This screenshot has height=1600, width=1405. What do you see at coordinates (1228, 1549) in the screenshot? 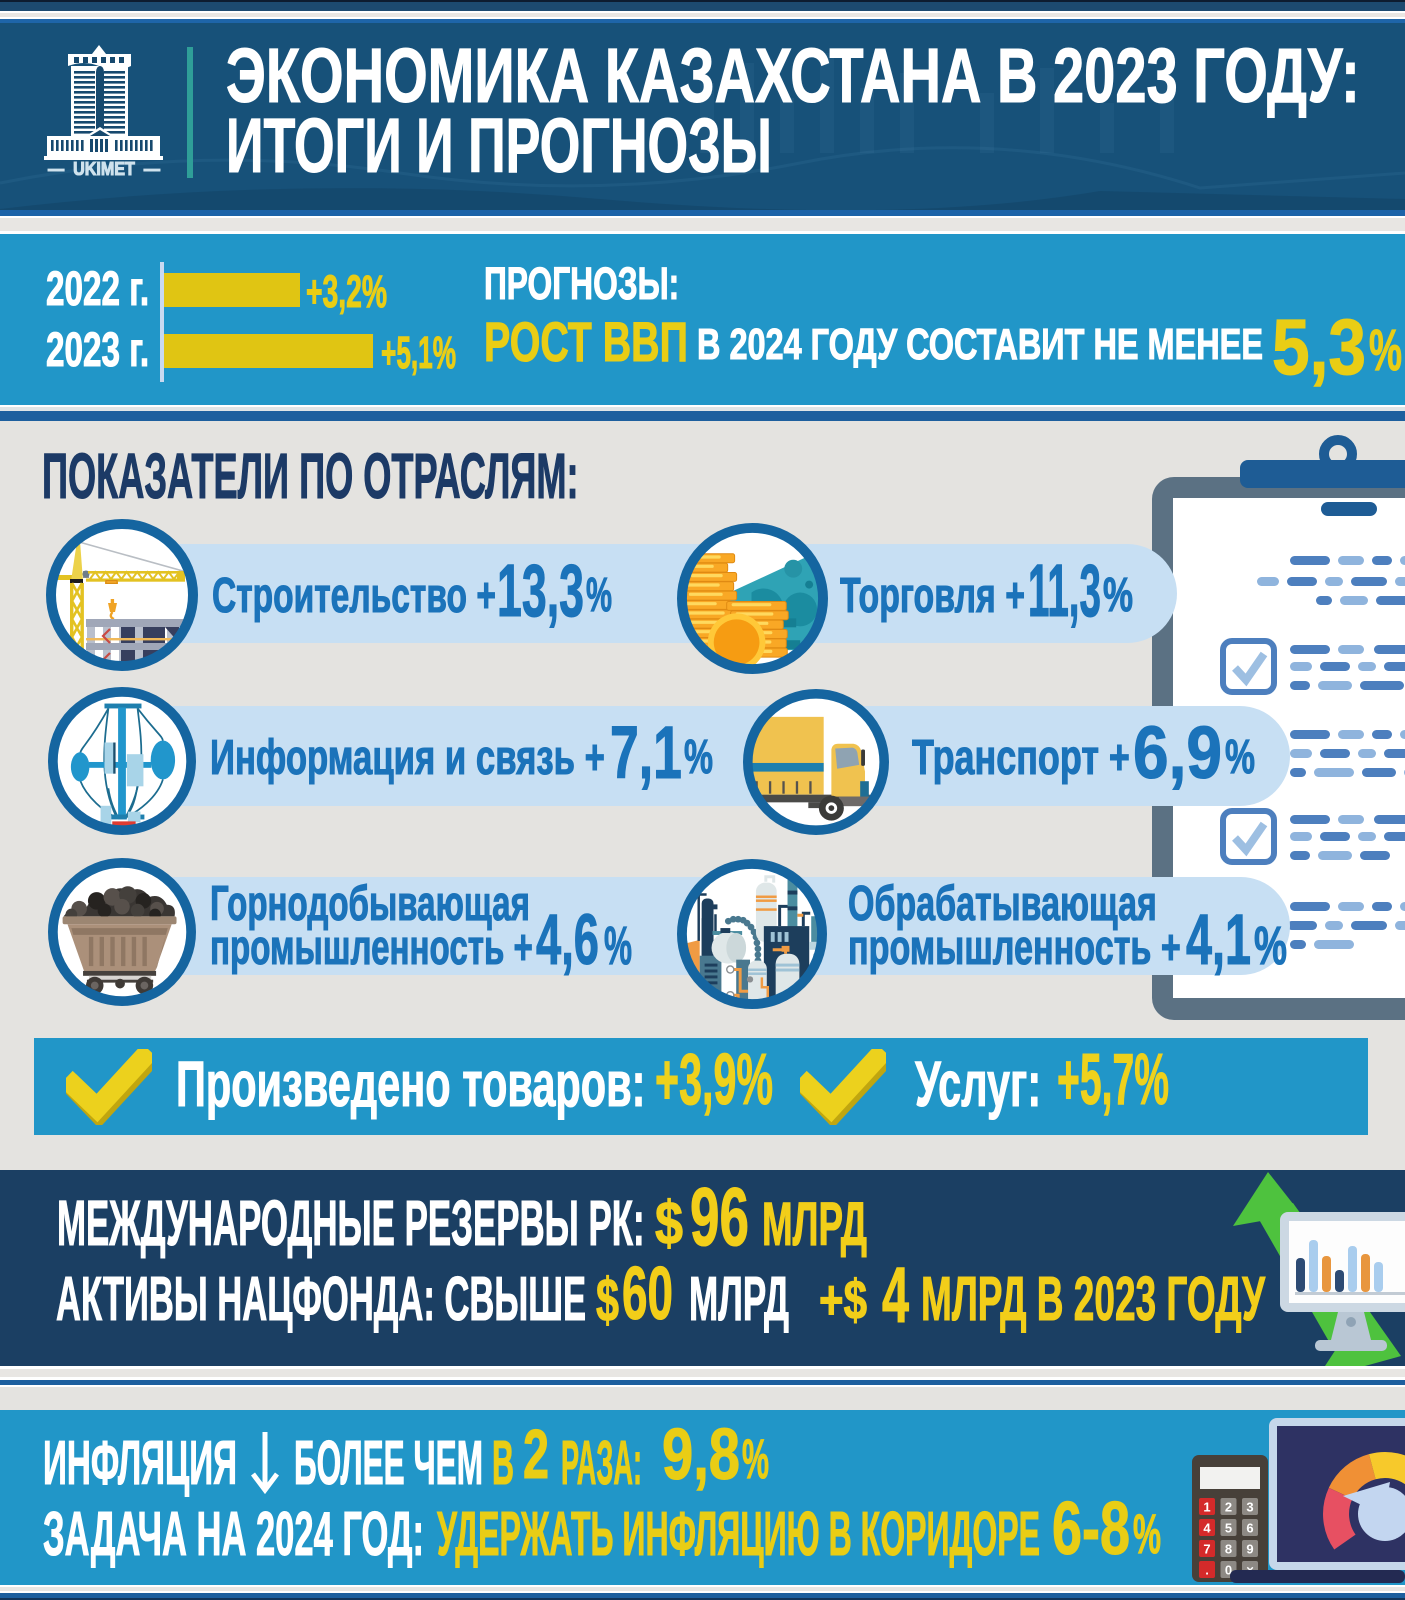
I see `svg-text: 8` at bounding box center [1228, 1549].